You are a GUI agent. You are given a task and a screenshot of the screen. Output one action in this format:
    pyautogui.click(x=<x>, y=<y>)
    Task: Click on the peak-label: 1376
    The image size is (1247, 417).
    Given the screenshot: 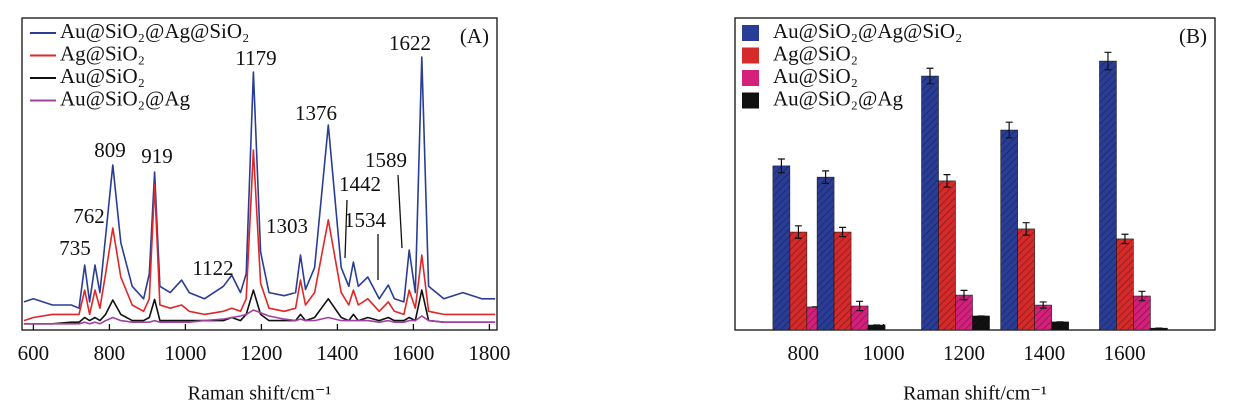 What is the action you would take?
    pyautogui.click(x=316, y=113)
    